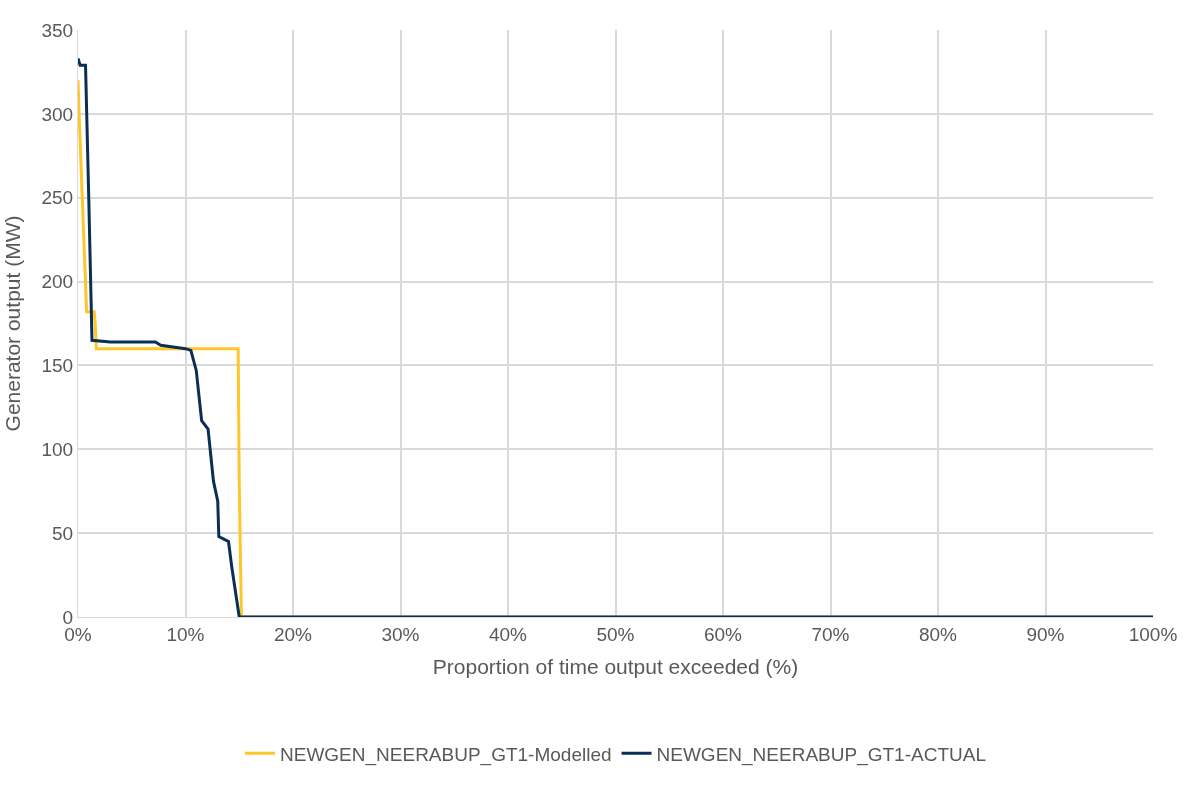 The width and height of the screenshot is (1203, 785). Describe the element at coordinates (12, 323) in the screenshot. I see `y-axis-title: Generator output (MW)` at that location.